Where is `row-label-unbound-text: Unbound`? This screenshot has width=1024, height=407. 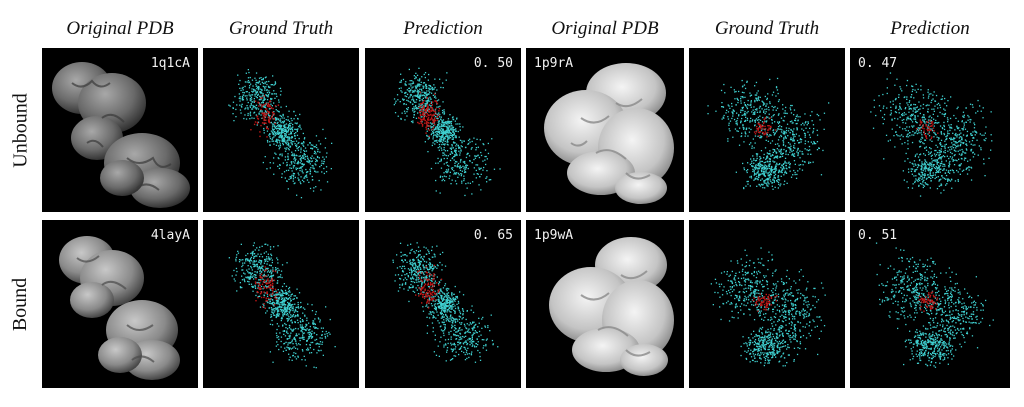
row-label-unbound-text: Unbound is located at coordinates (20, 130).